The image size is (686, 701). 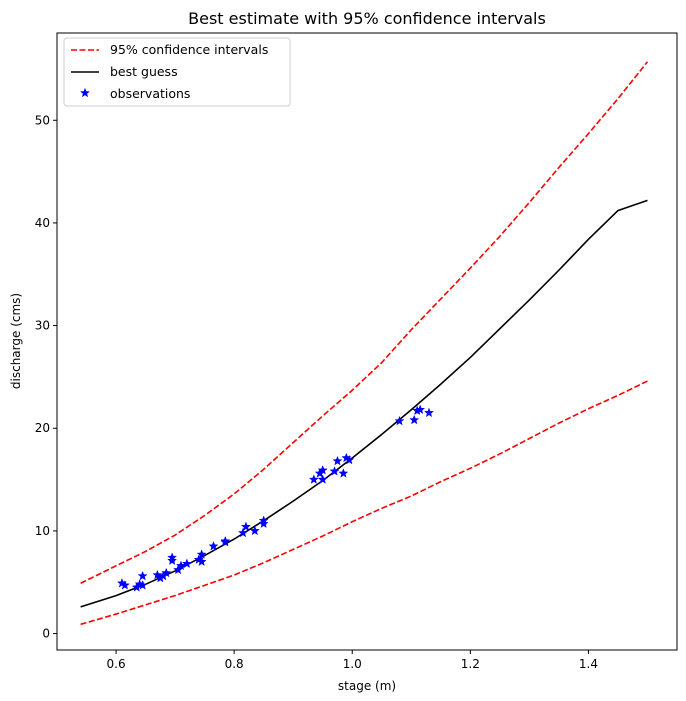 What do you see at coordinates (42, 326) in the screenshot?
I see `y-tick-label: 30` at bounding box center [42, 326].